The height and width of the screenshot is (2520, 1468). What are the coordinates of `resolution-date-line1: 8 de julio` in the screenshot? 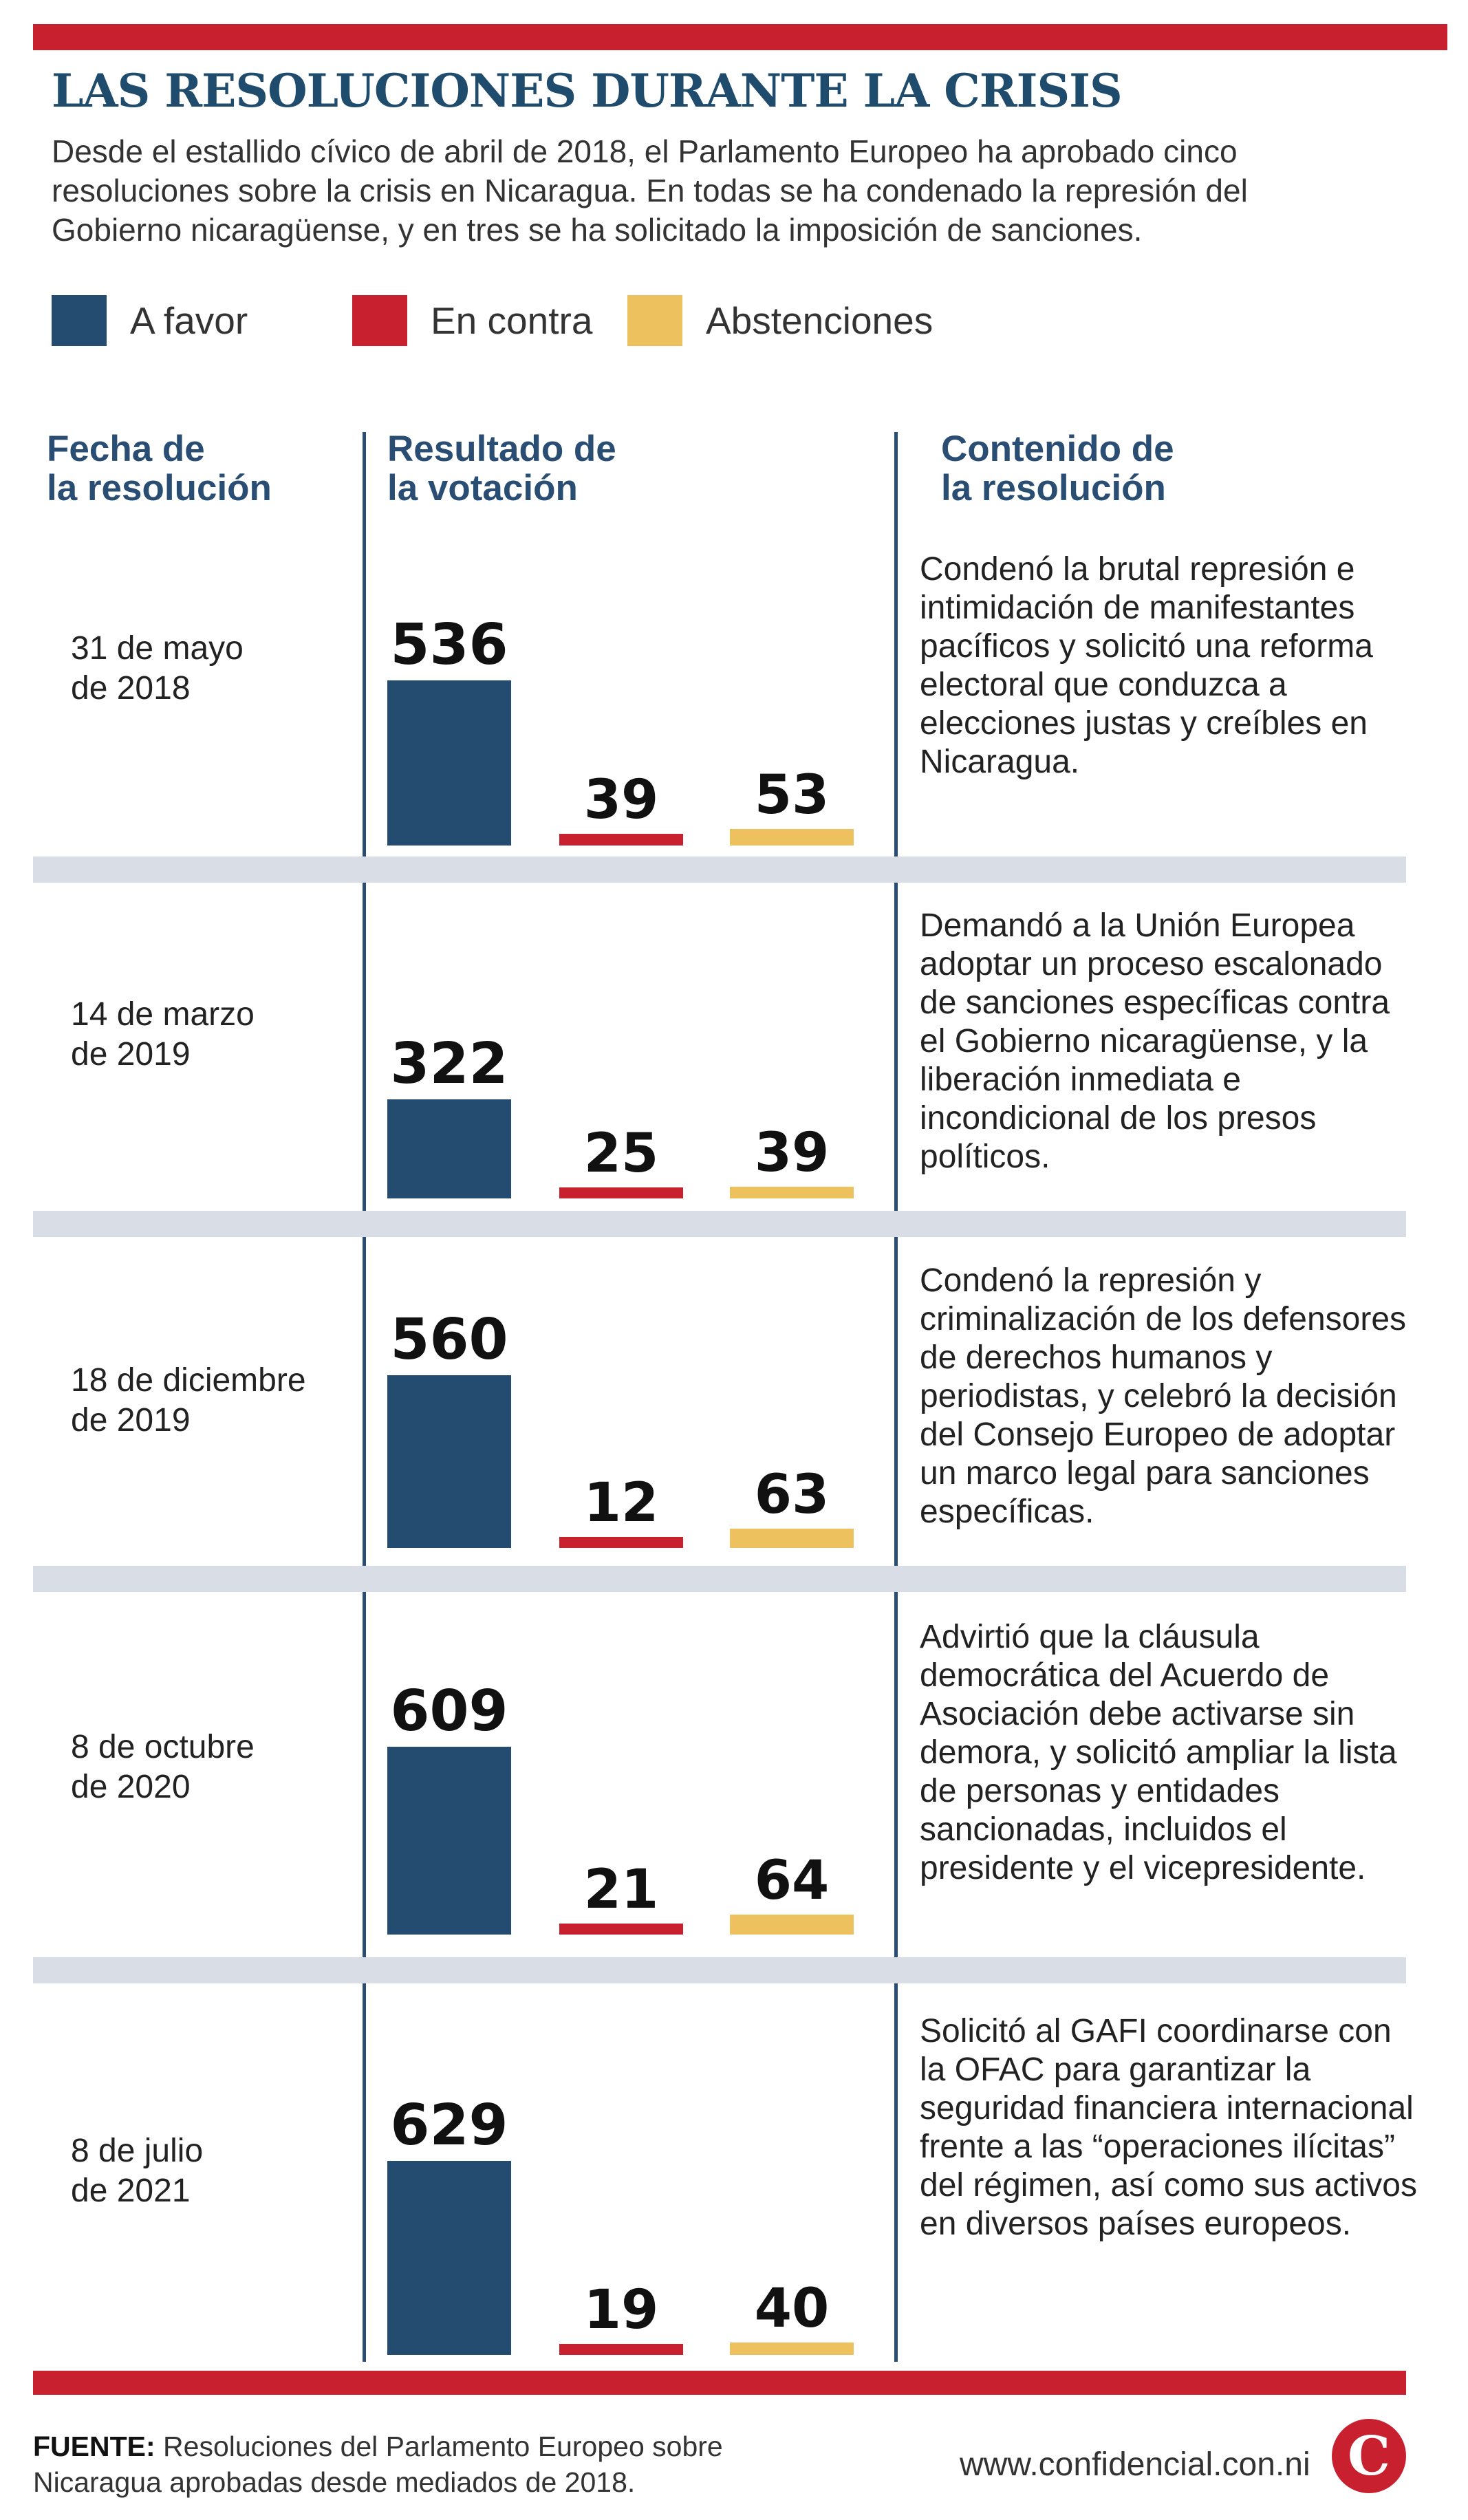 It's located at (137, 2151).